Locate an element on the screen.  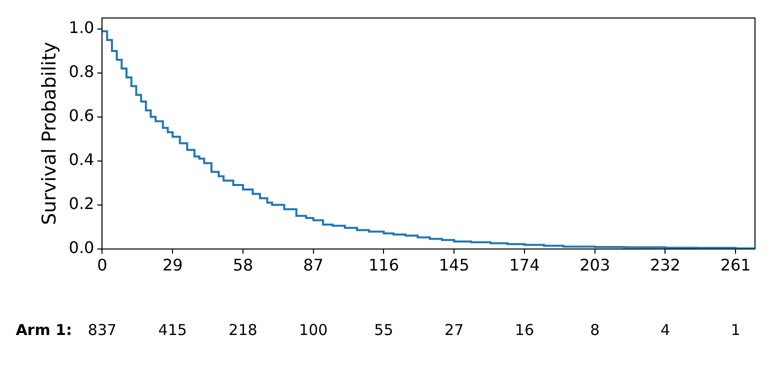
text: 218 is located at coordinates (243, 329).